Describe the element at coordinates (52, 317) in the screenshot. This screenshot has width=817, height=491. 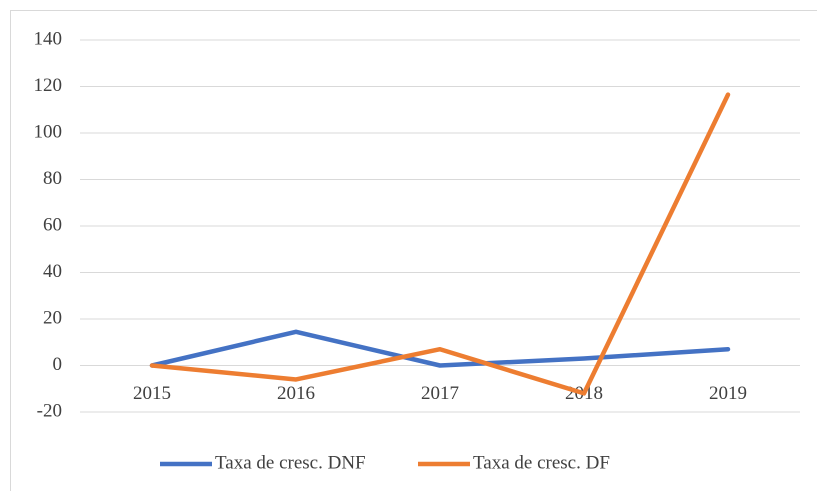
I see `y-tick-label: 20` at that location.